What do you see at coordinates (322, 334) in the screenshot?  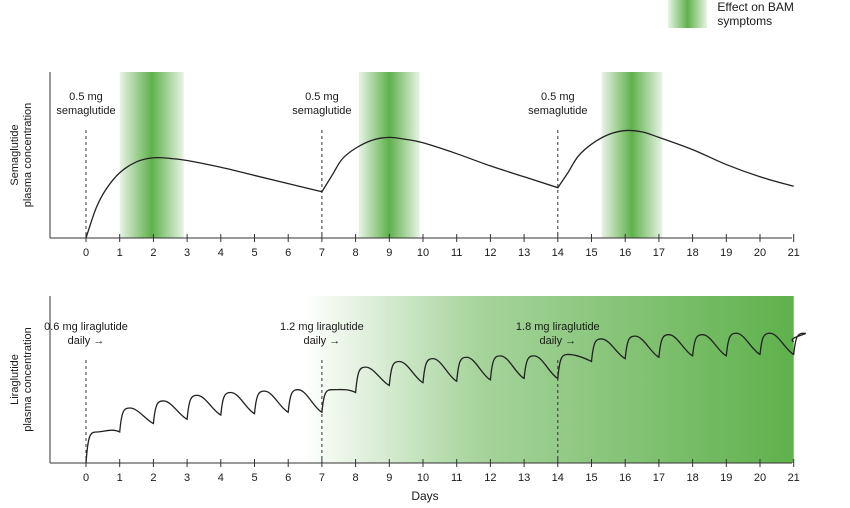 I see `dose-label: 1.2 mg liraglutide daily →` at bounding box center [322, 334].